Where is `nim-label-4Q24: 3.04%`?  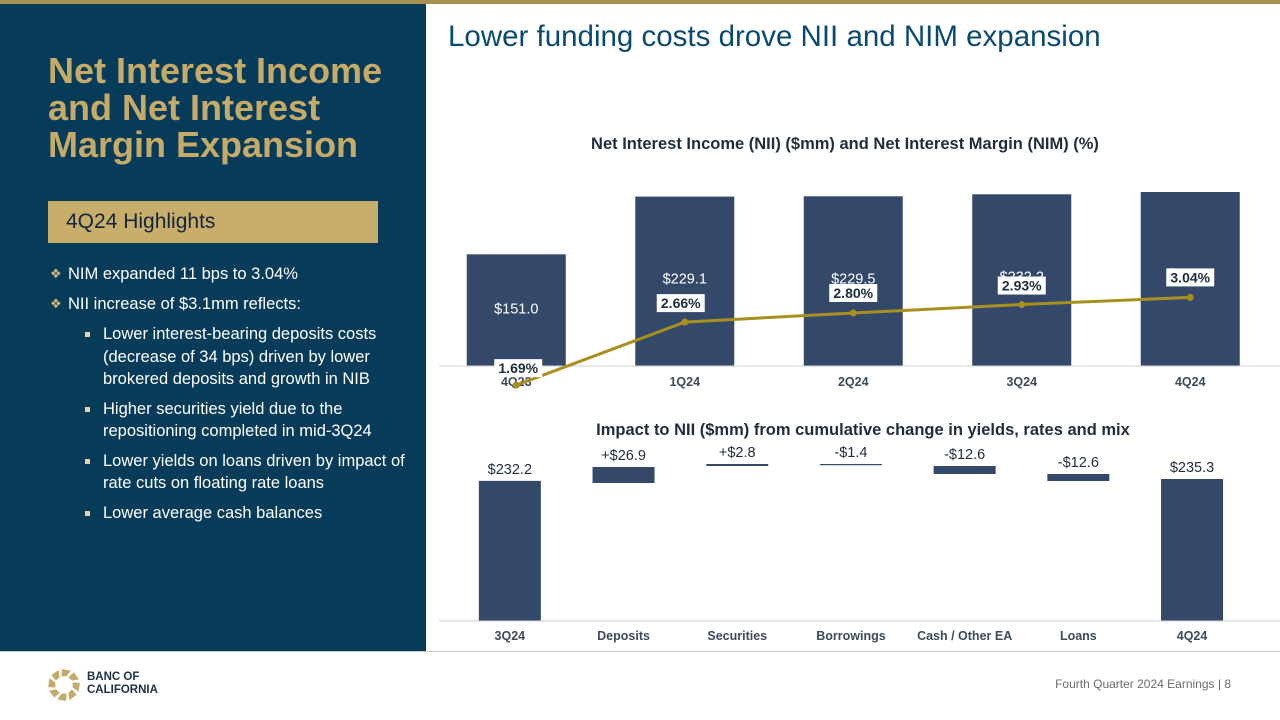 nim-label-4Q24: 3.04% is located at coordinates (1190, 277).